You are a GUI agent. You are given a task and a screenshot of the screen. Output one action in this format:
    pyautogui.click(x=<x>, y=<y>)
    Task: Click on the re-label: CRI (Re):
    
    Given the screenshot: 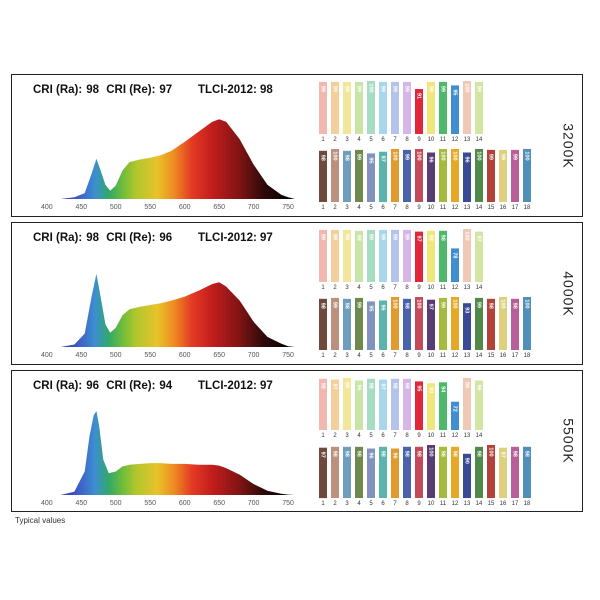 What is the action you would take?
    pyautogui.click(x=131, y=90)
    